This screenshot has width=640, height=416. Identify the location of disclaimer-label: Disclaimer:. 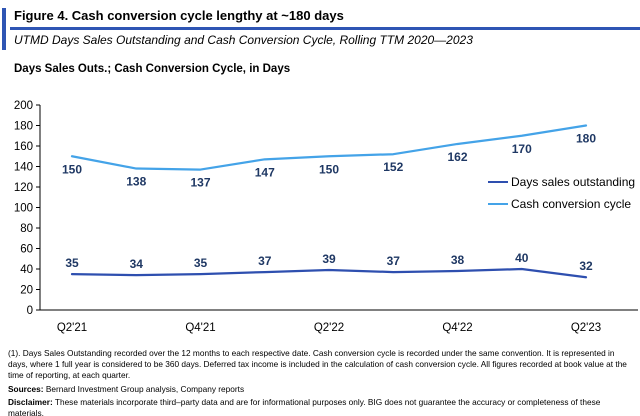
(30, 401).